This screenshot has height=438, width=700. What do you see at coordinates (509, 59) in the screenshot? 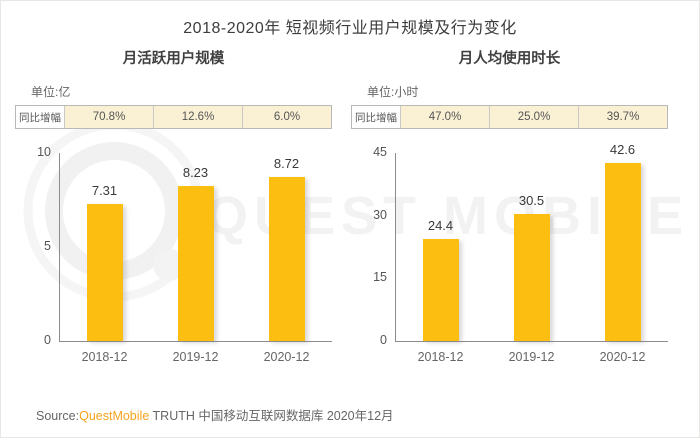
I see `chart-title-right: 月人均使用时长` at bounding box center [509, 59].